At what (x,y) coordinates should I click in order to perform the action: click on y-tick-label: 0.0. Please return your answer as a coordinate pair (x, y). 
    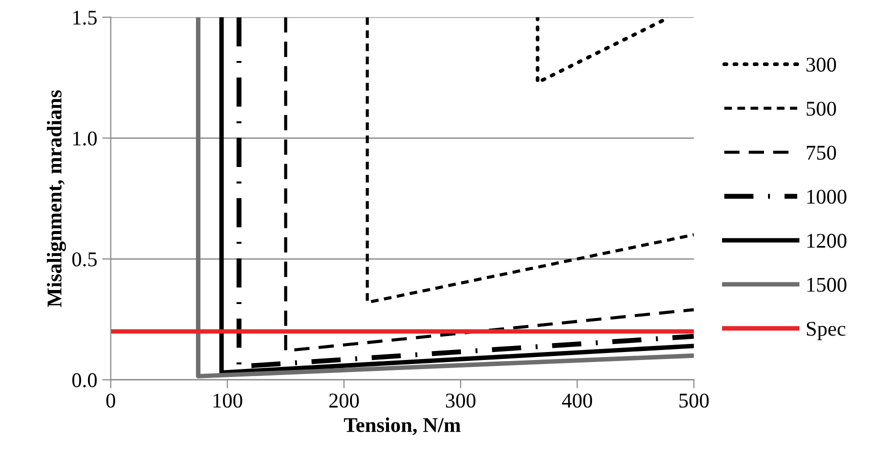
    Looking at the image, I should click on (84, 380).